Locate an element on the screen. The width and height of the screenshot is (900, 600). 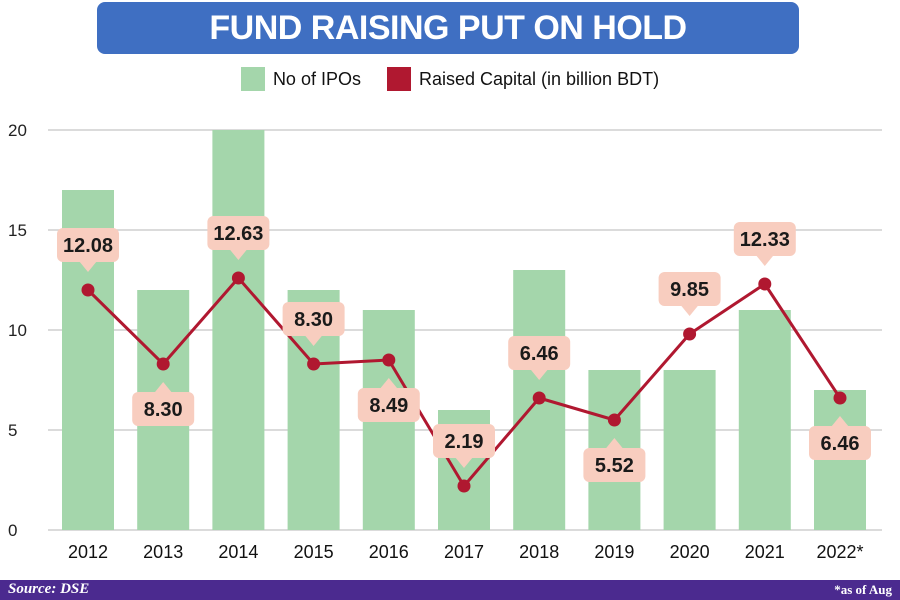
legend-label-capital: Raised Capital (in billion BDT) is located at coordinates (539, 78).